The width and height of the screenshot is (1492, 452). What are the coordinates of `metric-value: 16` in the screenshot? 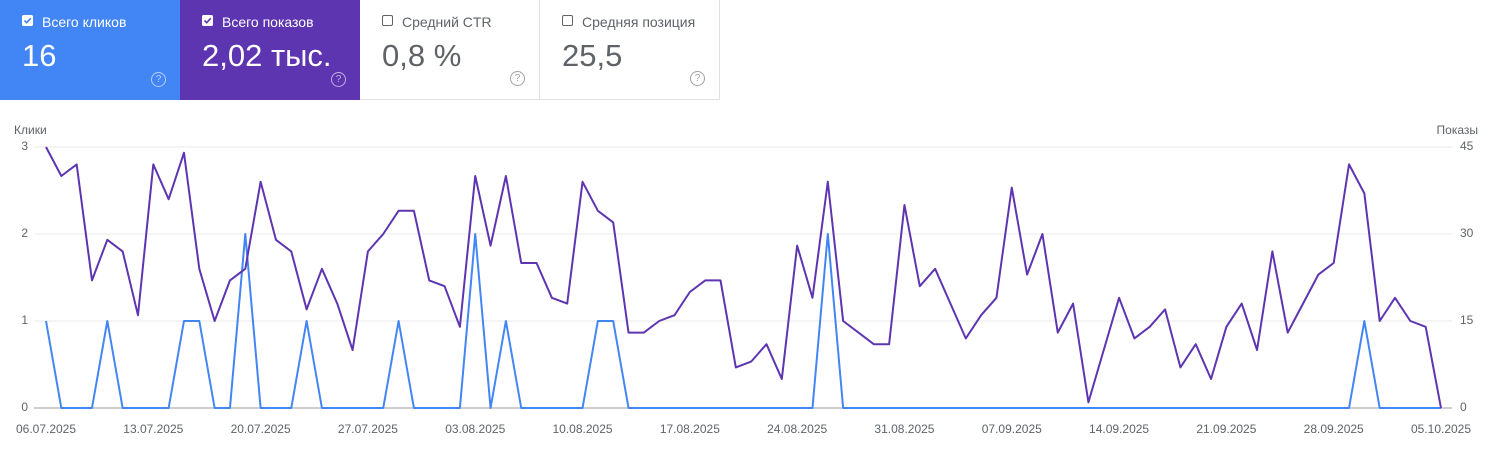 It's located at (39, 55).